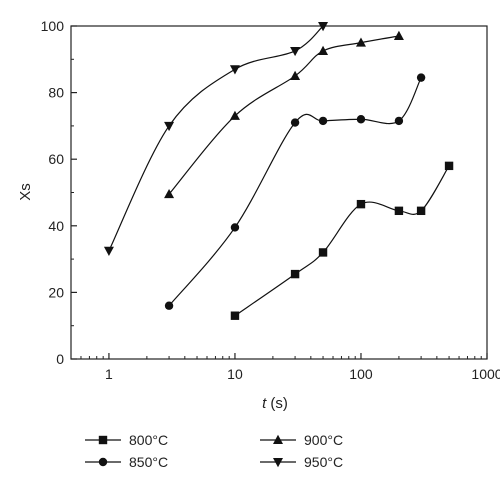  I want to click on x-tick-label: 1000, so click(485, 374).